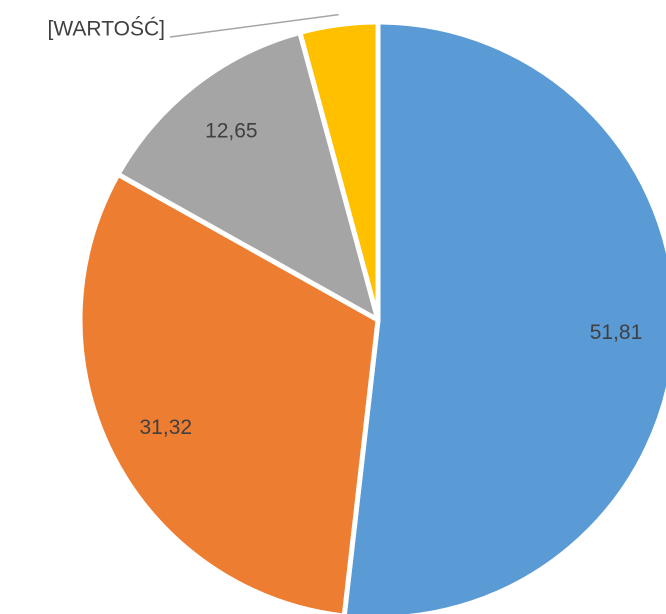 This screenshot has width=666, height=614. What do you see at coordinates (254, 25) in the screenshot?
I see `leader-line` at bounding box center [254, 25].